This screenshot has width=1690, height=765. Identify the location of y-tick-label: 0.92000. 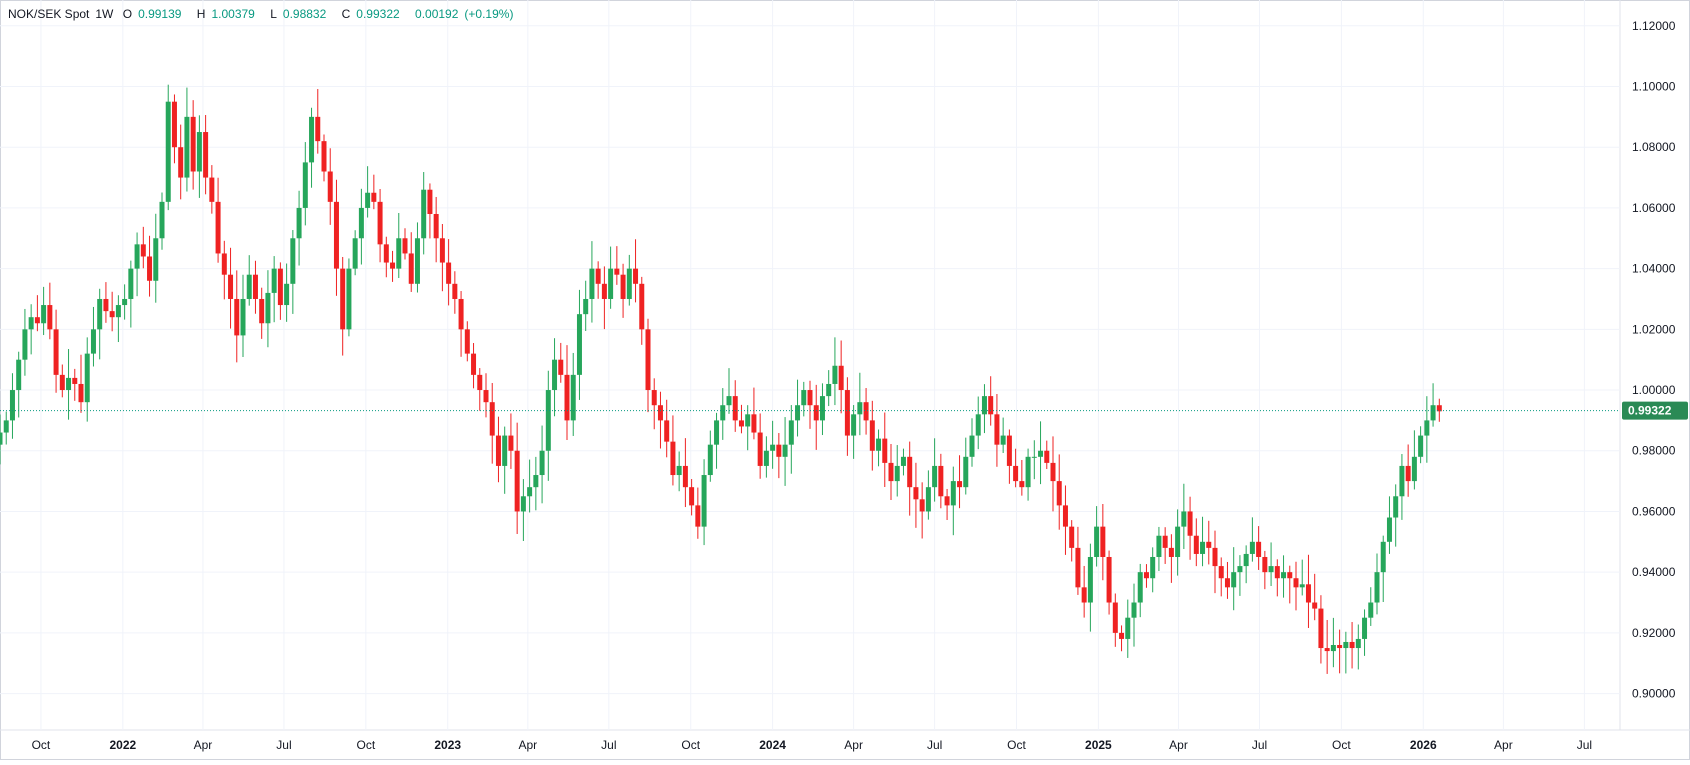
(1654, 633).